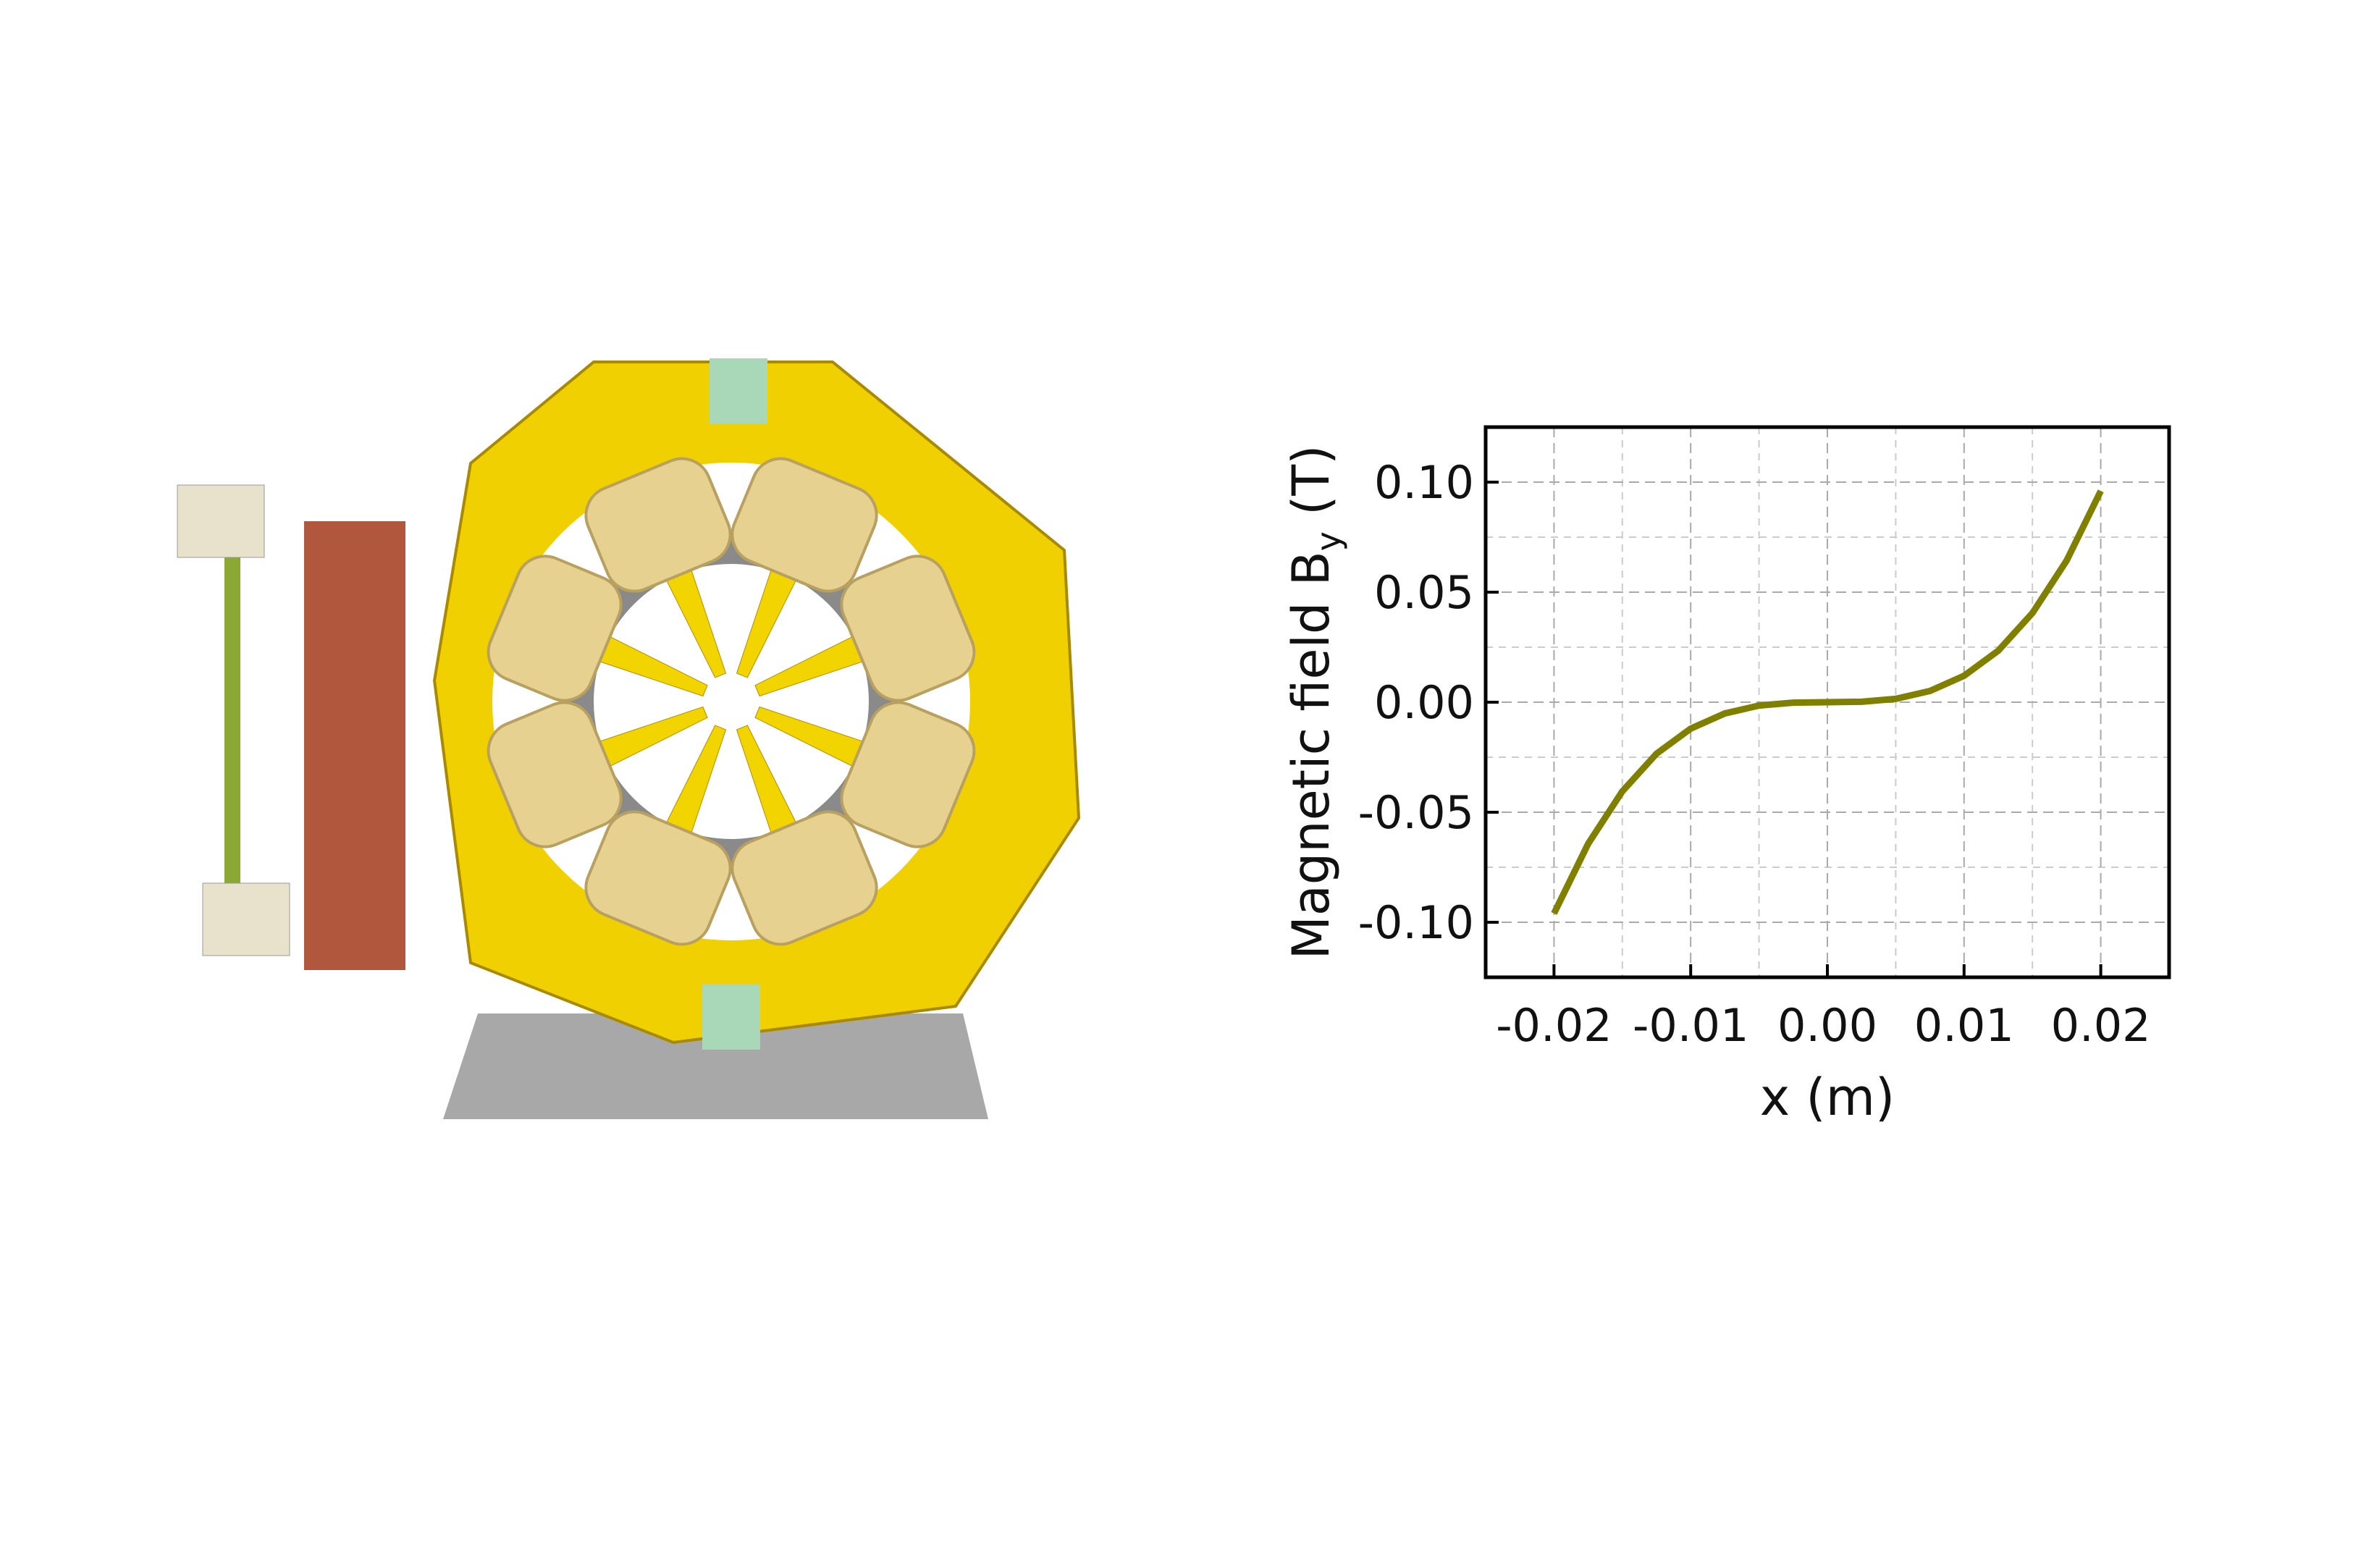 Image resolution: width=2353 pixels, height=1568 pixels. I want to click on support-ring, so click(731, 701).